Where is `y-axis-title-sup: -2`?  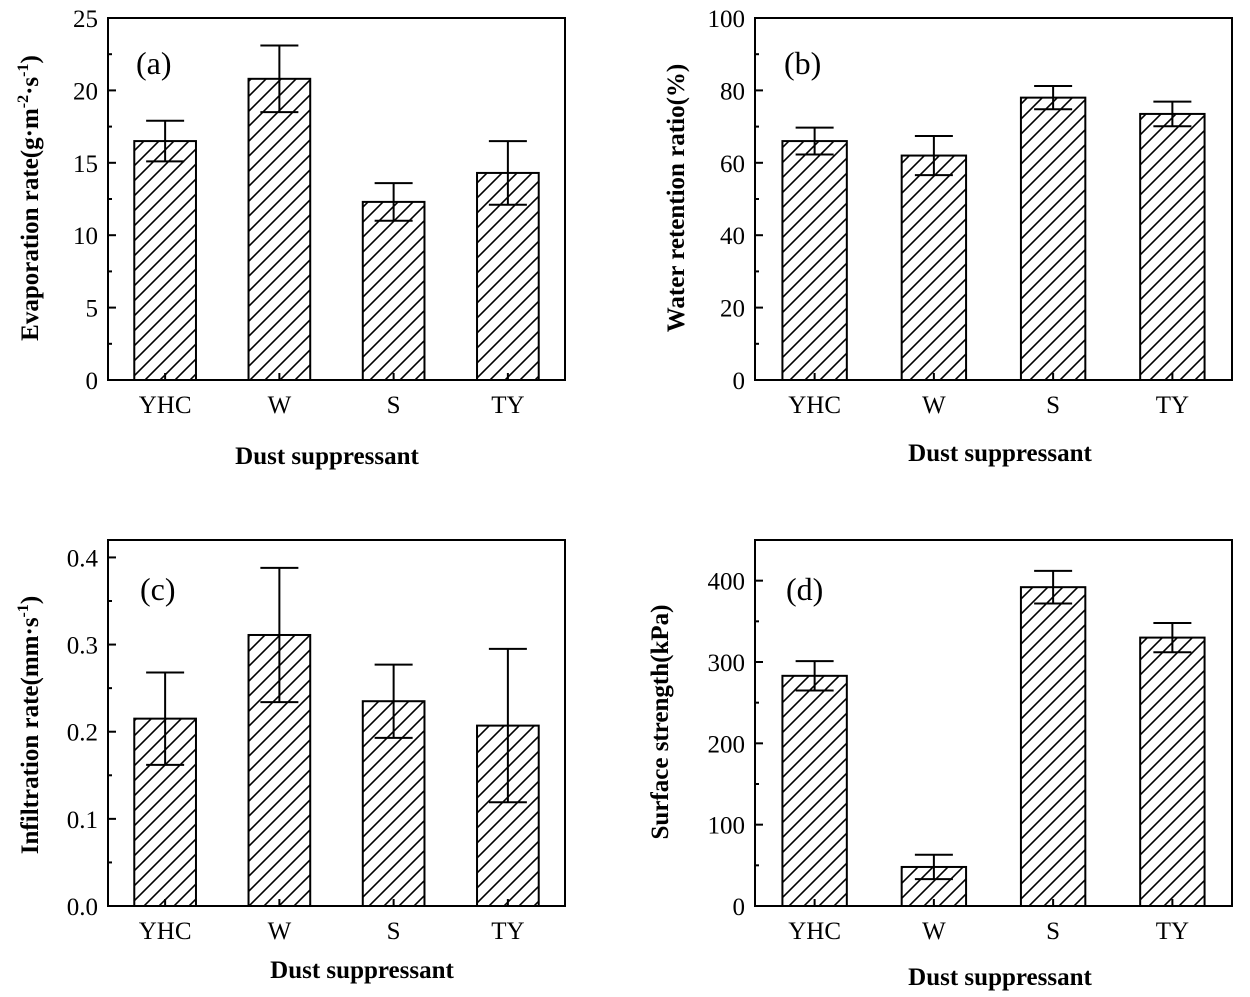 y-axis-title-sup: -2 is located at coordinates (23, 101).